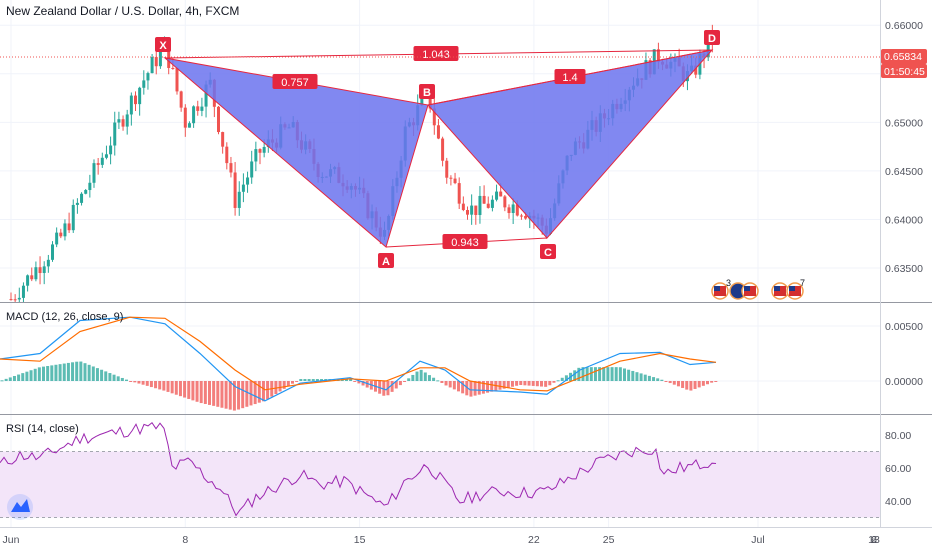  I want to click on macd-tick-label: 0.00500, so click(904, 327).